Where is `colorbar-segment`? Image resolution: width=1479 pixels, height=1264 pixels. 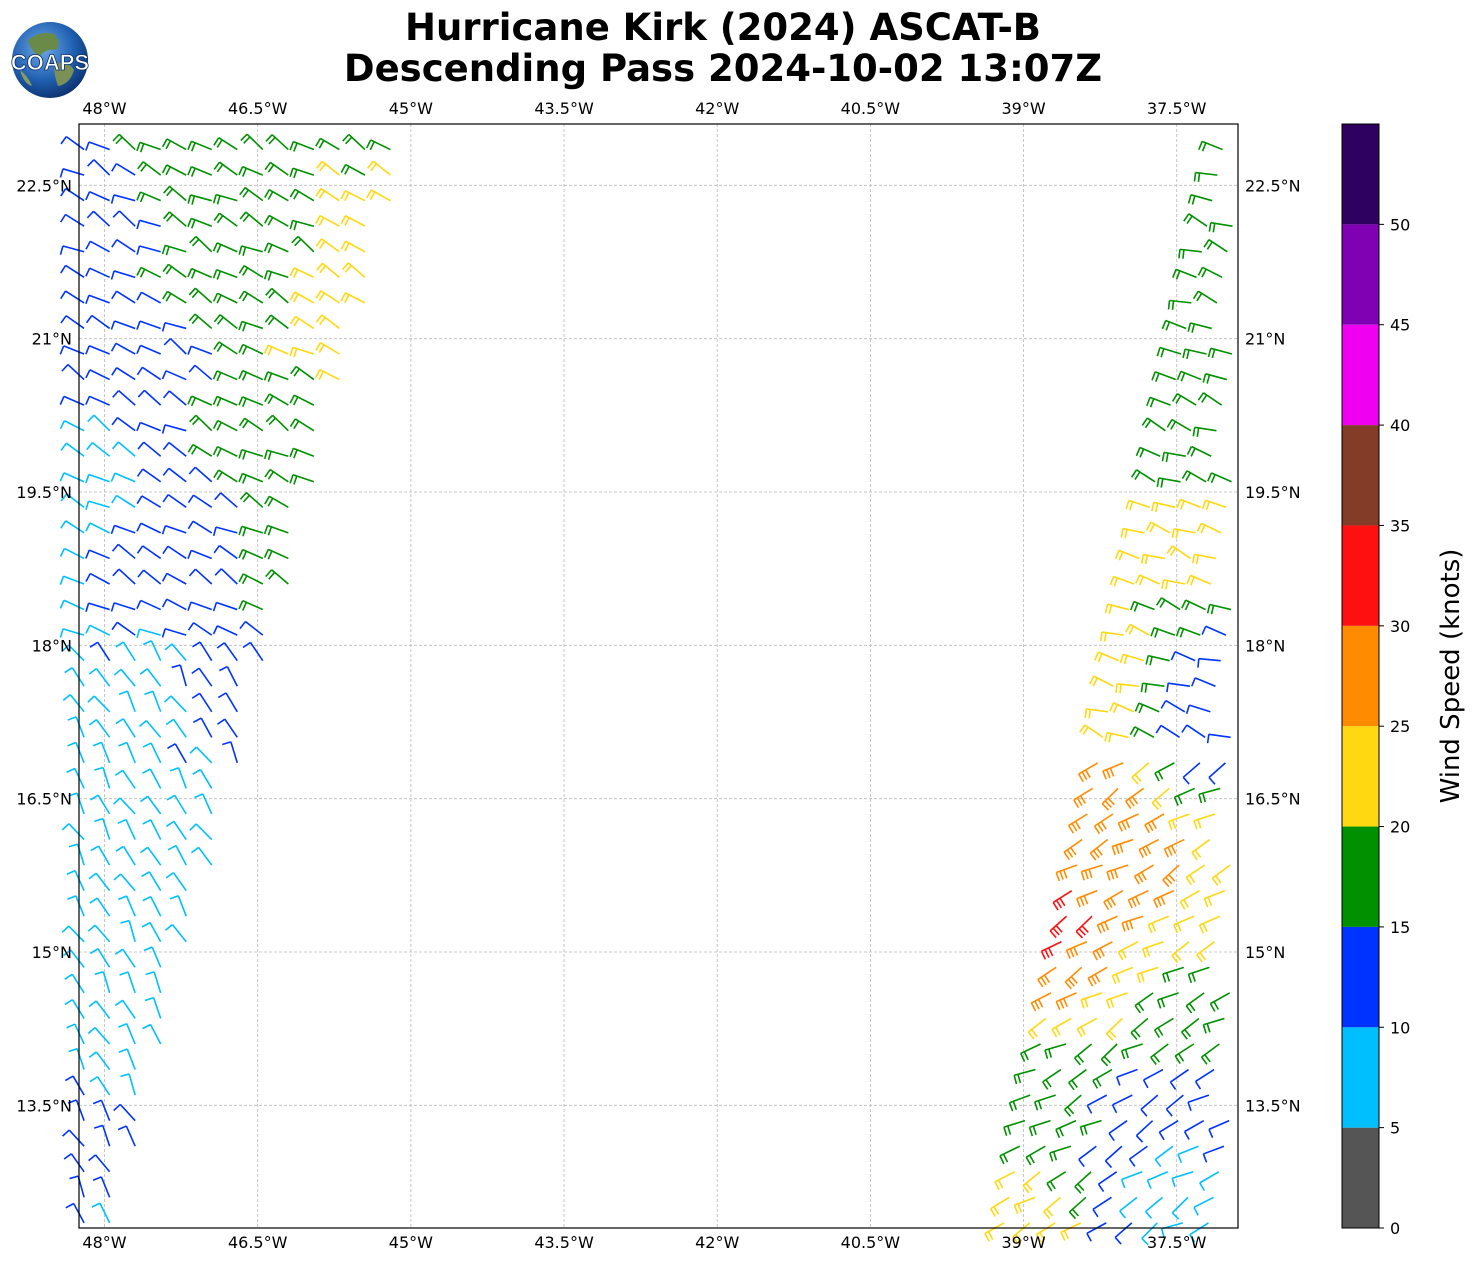
colorbar-segment is located at coordinates (1360, 977).